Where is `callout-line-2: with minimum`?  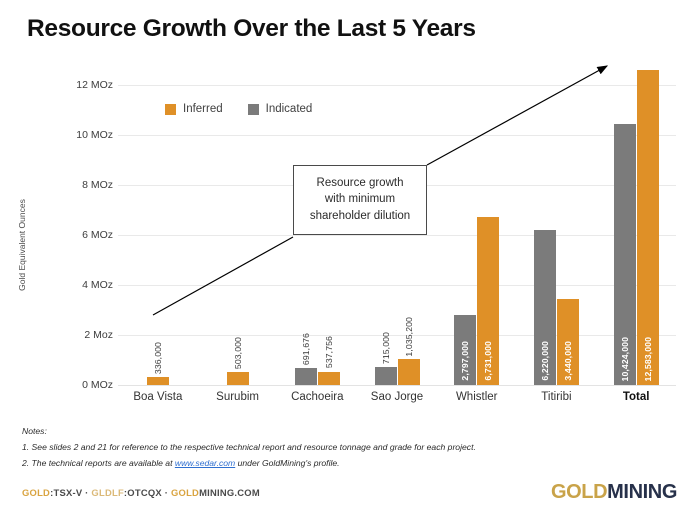 callout-line-2: with minimum is located at coordinates (360, 199).